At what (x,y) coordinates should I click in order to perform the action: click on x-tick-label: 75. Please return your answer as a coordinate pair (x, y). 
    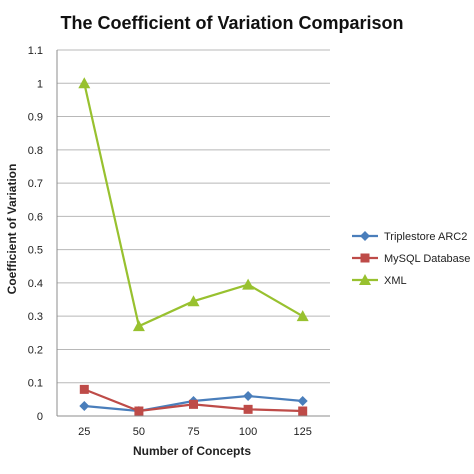
    Looking at the image, I should click on (193, 432).